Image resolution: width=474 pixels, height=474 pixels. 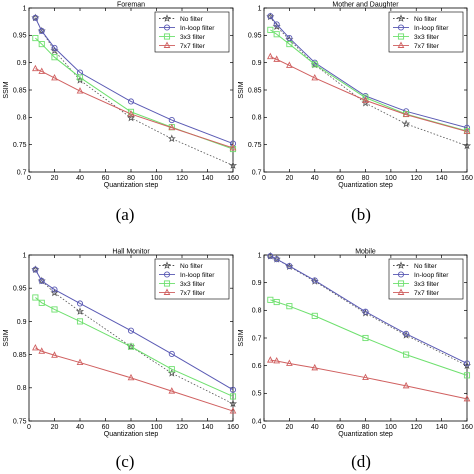 What do you see at coordinates (361, 461) in the screenshot?
I see `panel-label: (d)` at bounding box center [361, 461].